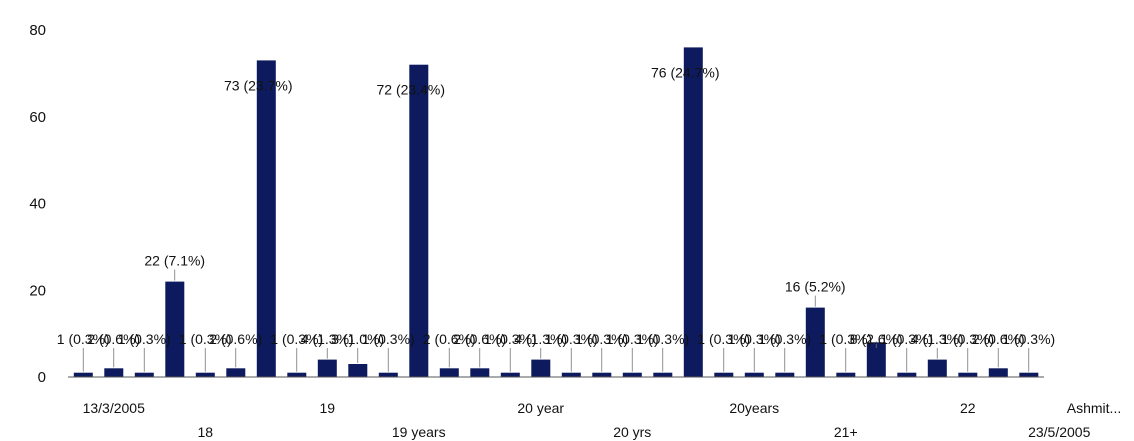 The height and width of the screenshot is (441, 1134). I want to click on y-tick-label: 0, so click(42, 377).